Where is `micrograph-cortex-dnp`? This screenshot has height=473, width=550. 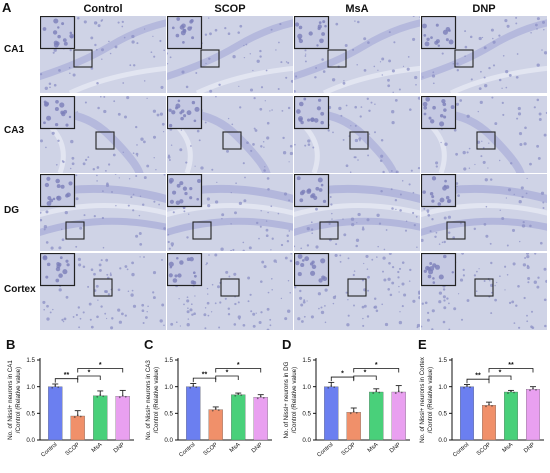
micrograph-cortex-dnp is located at coordinates (484, 291).